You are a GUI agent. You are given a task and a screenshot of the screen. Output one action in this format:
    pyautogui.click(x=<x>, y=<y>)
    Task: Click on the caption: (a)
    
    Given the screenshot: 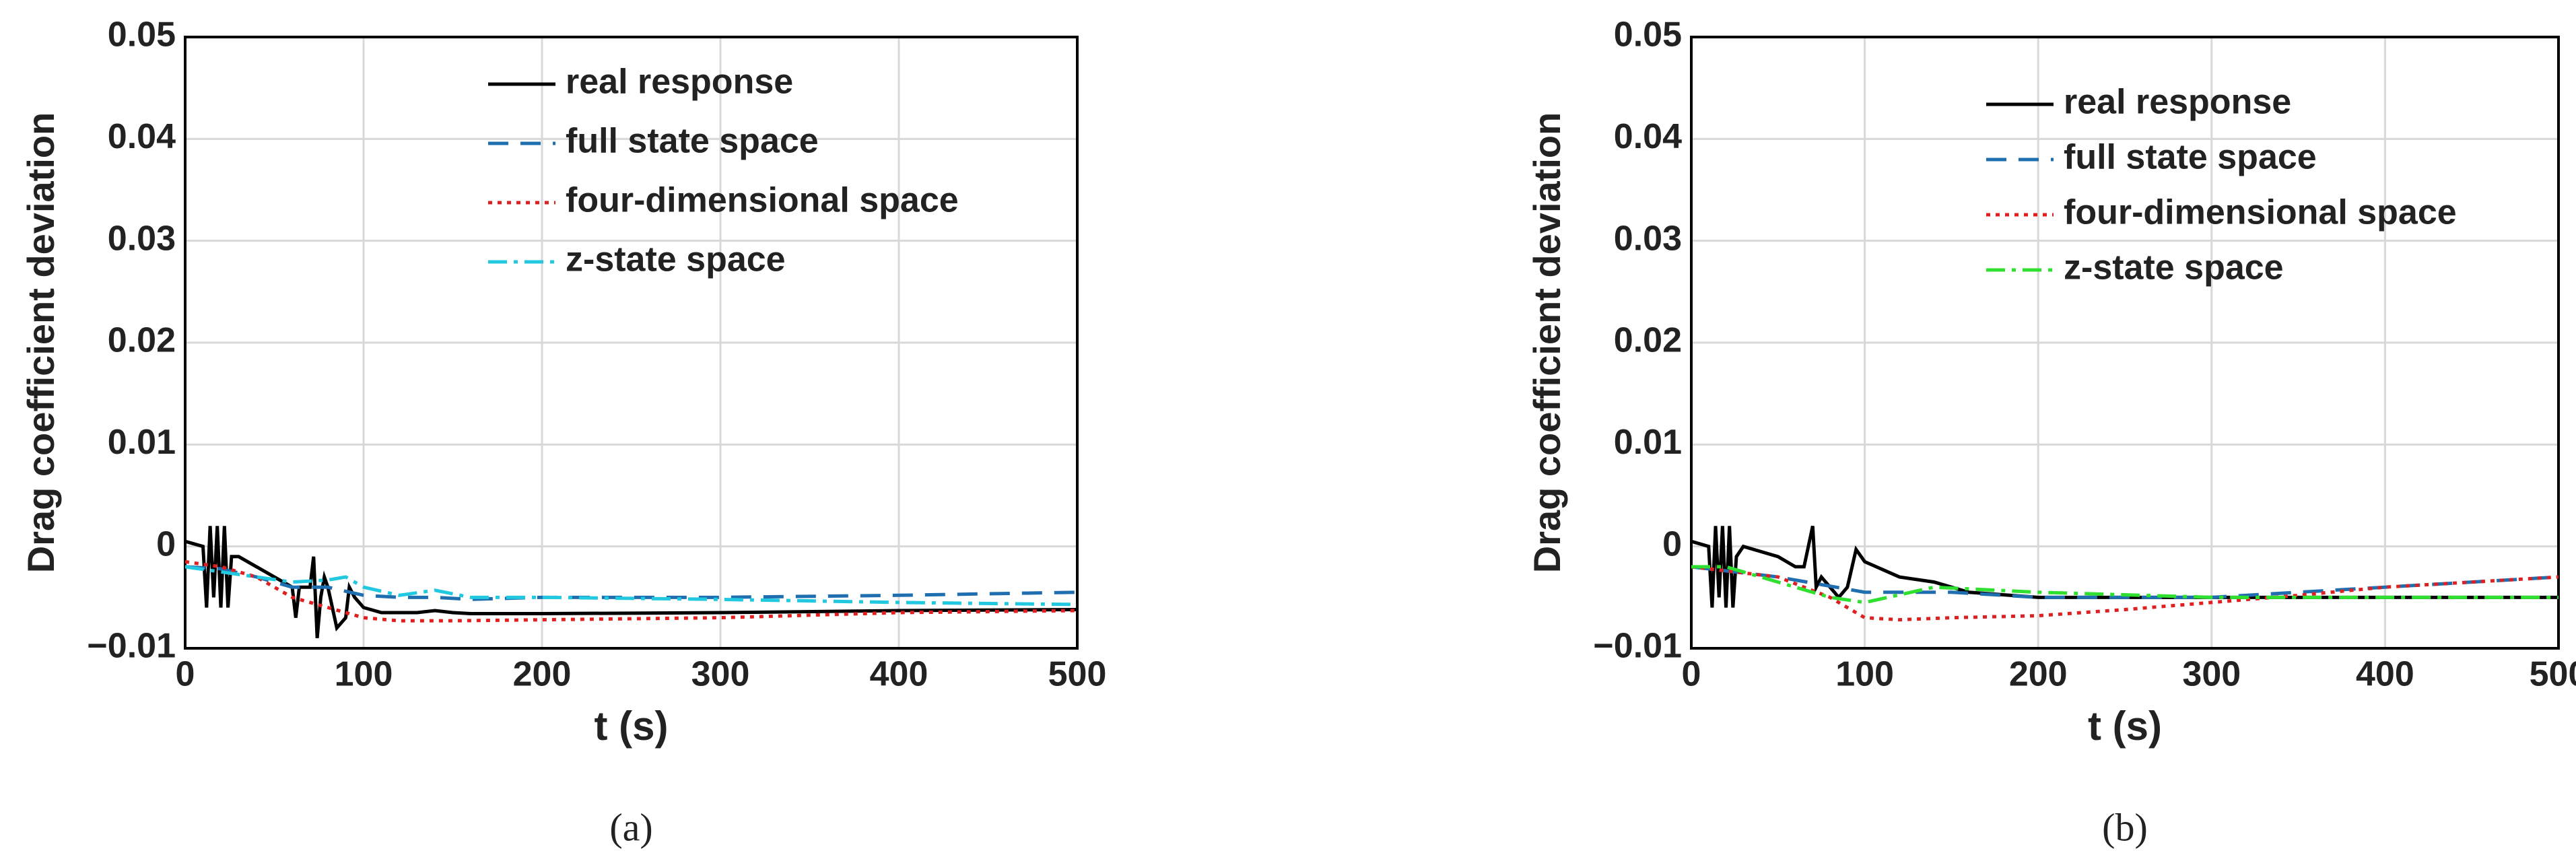 What is the action you would take?
    pyautogui.click(x=630, y=827)
    